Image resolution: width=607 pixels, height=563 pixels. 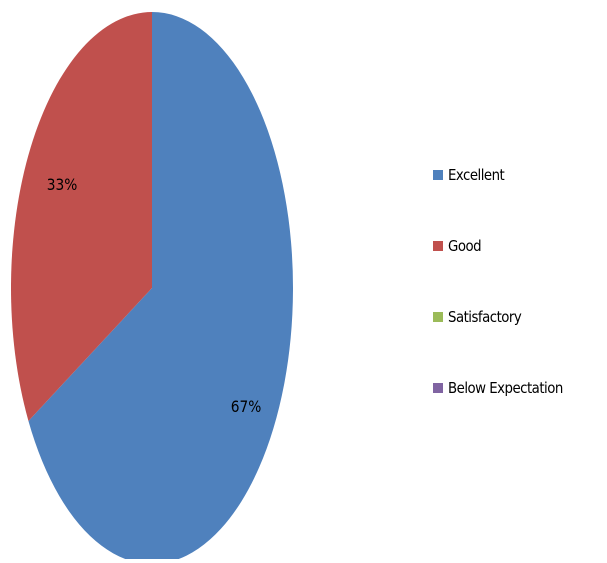 I want to click on legend-item-below-expectation: Below Expectation, so click(x=507, y=388).